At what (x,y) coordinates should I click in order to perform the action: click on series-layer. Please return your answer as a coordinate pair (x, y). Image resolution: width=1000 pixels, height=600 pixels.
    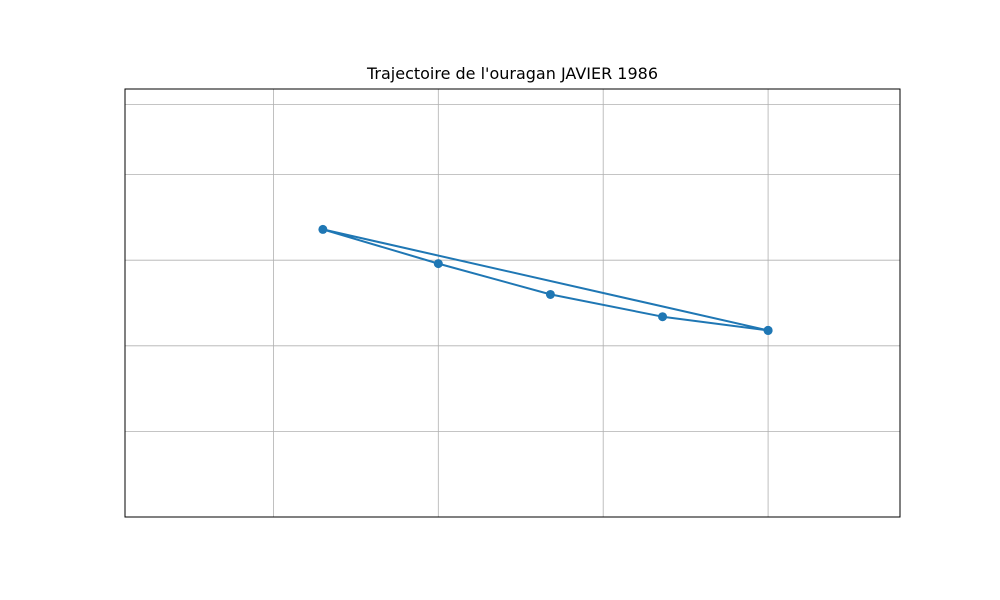
    Looking at the image, I should click on (545, 279).